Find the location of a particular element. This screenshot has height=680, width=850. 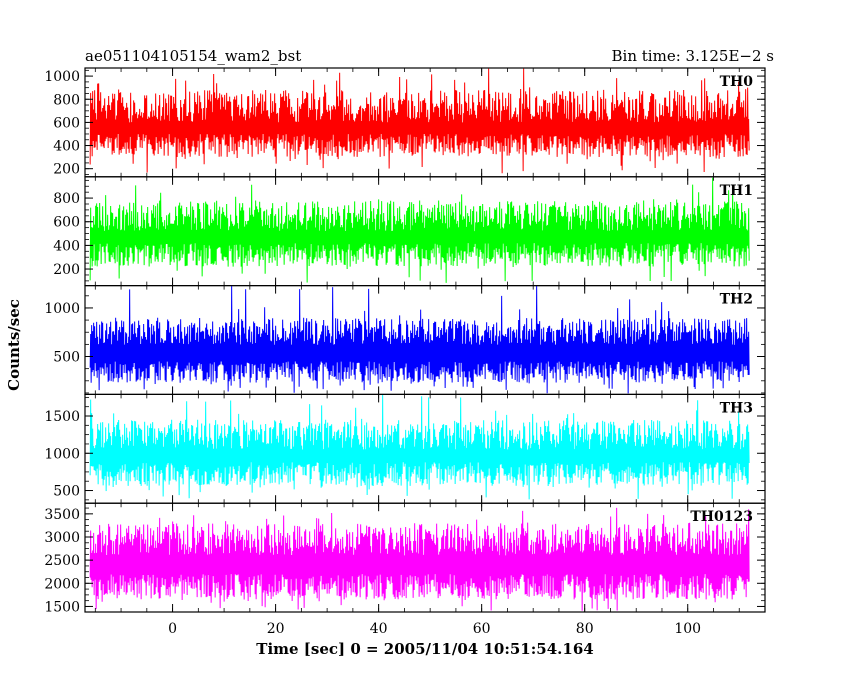

x-tick-label: 60 is located at coordinates (482, 629).